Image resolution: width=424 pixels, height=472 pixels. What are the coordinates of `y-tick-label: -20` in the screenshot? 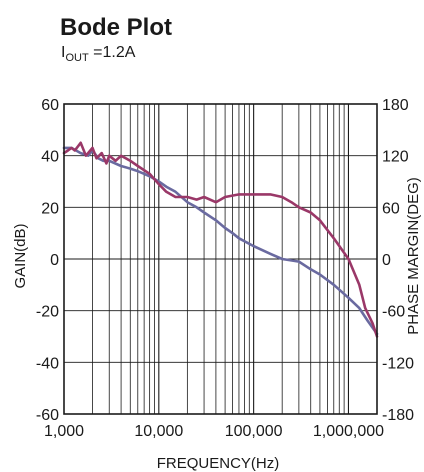 It's located at (47, 312).